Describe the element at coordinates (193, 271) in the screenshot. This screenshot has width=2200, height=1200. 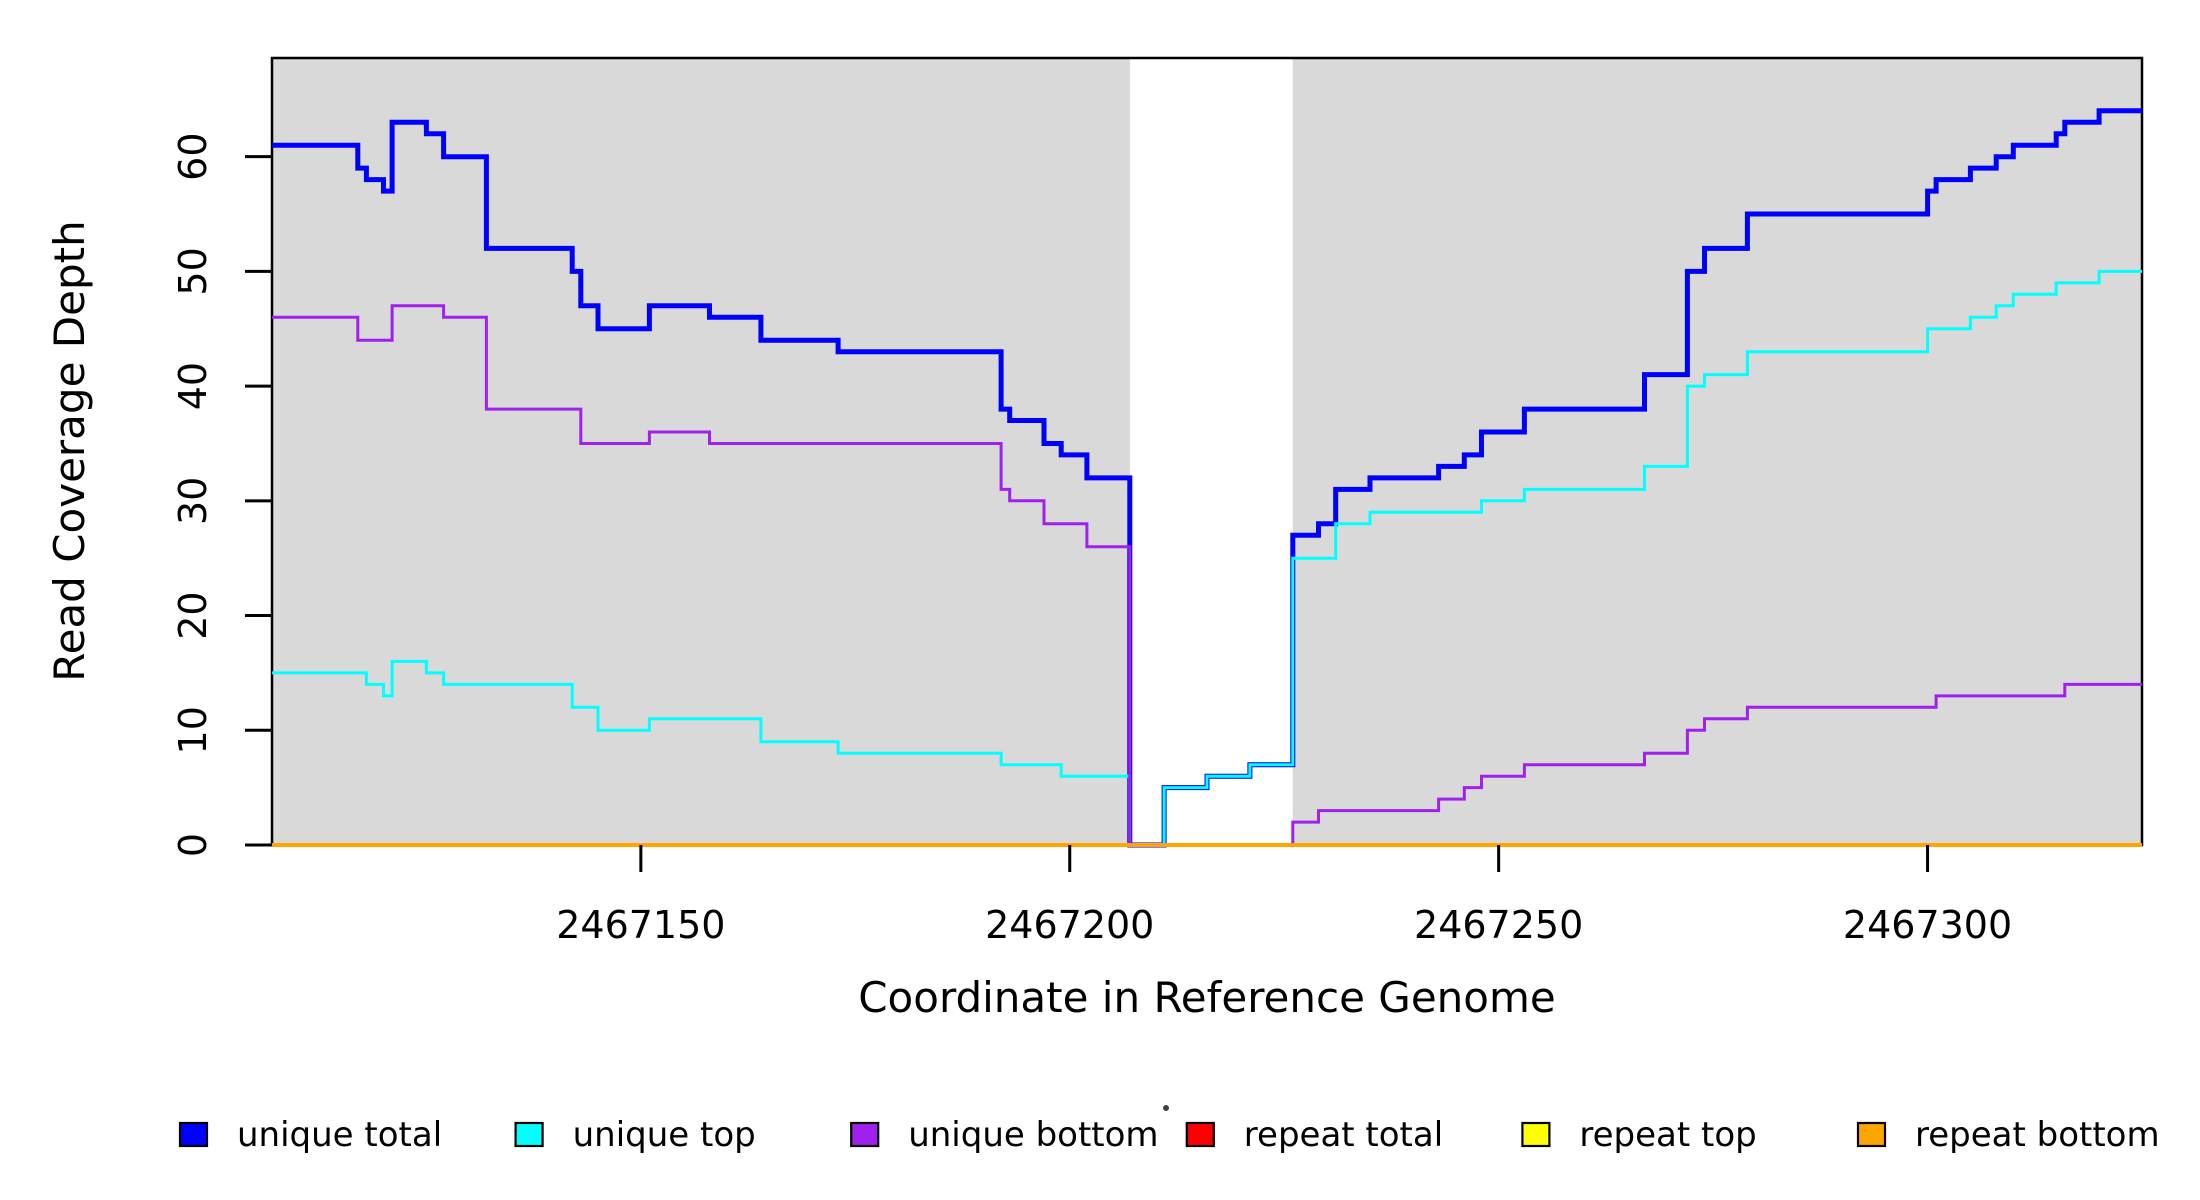
I see `y-tick-label-50: 50` at that location.